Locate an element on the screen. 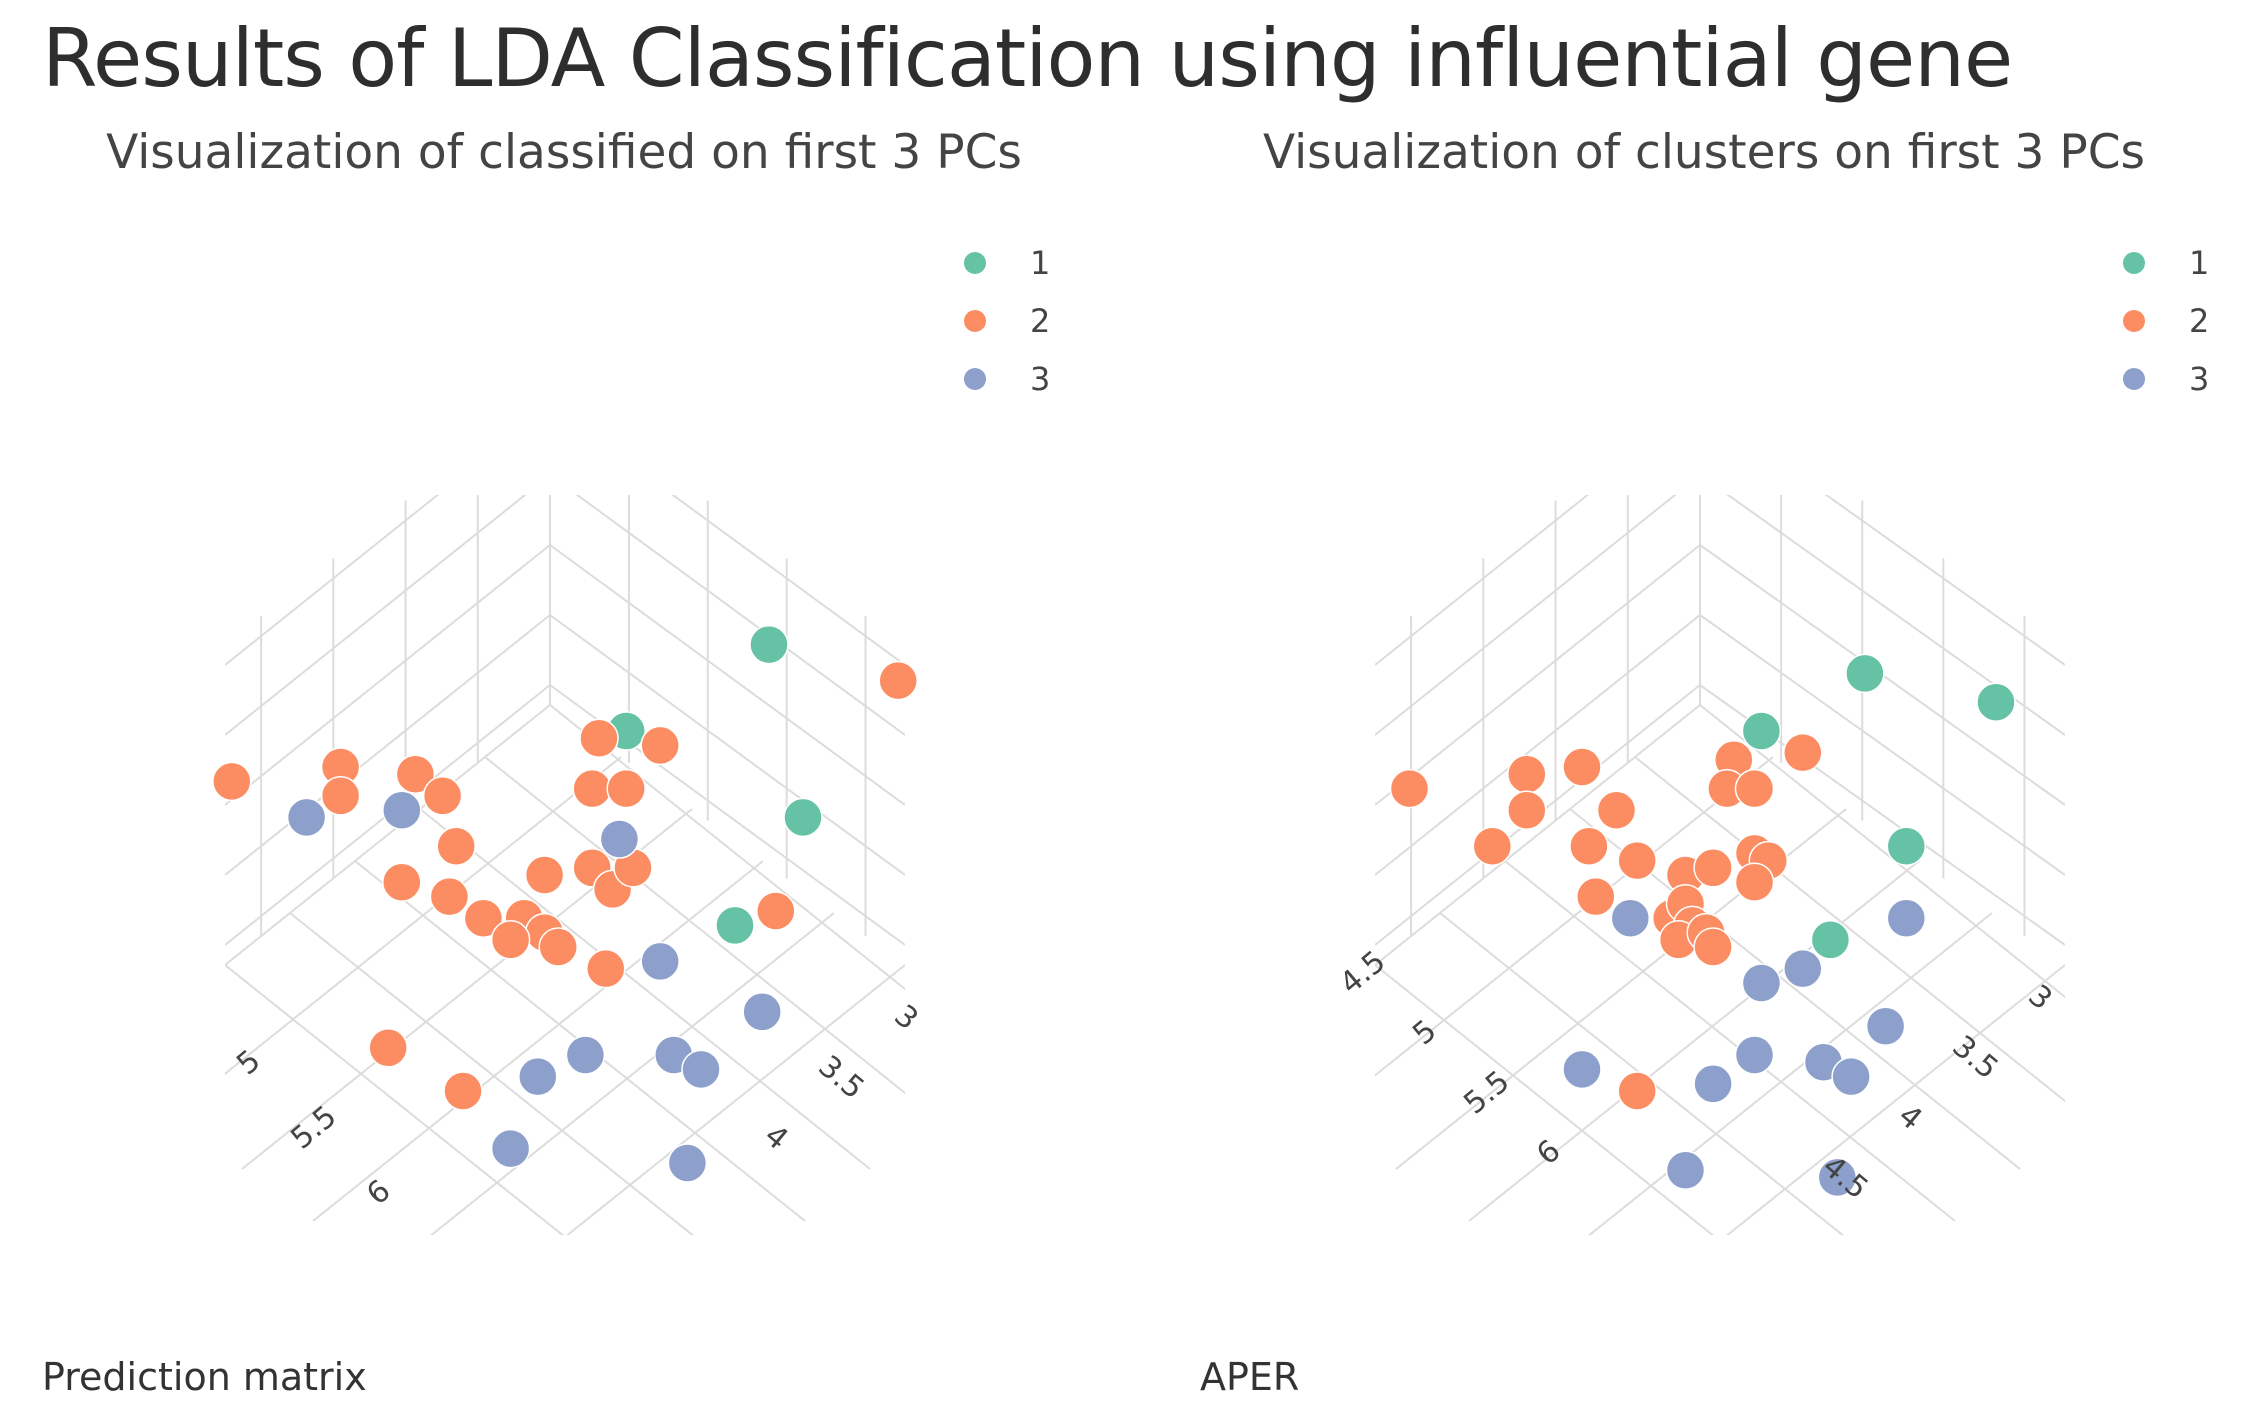 This screenshot has width=2268, height=1424. legend-label: 3 is located at coordinates (1040, 379).